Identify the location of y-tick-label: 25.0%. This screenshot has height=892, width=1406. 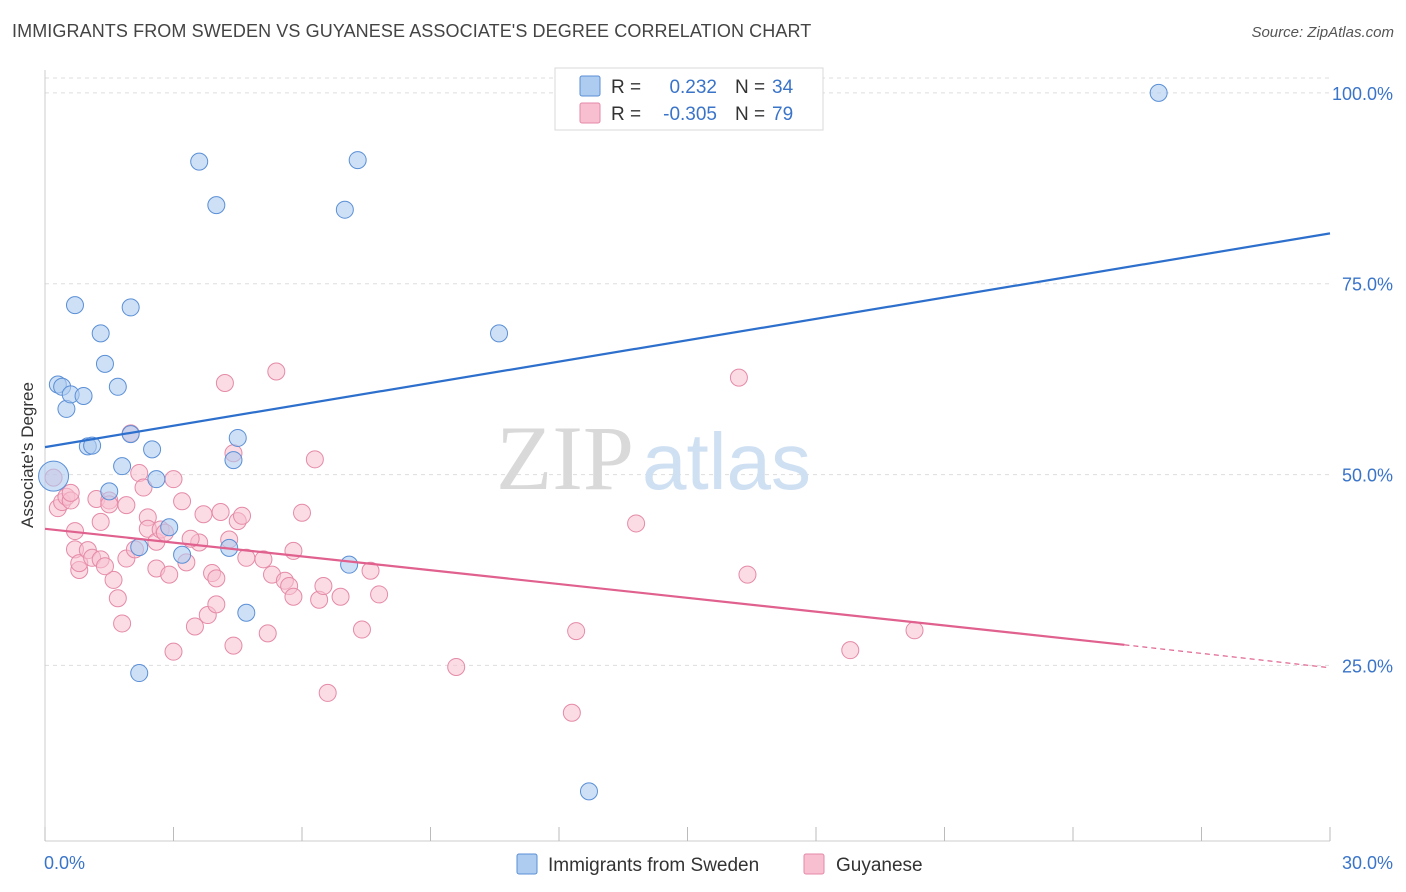
(1367, 666).